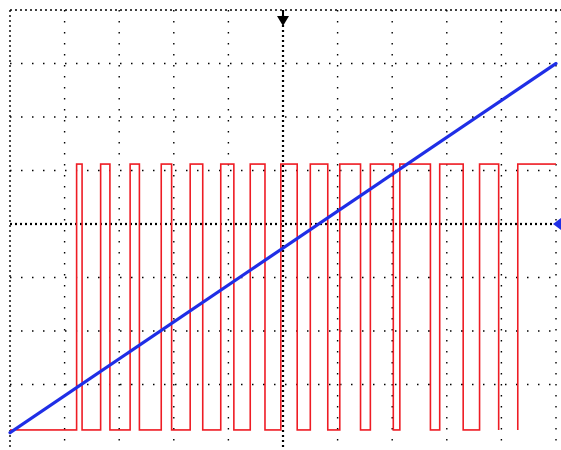 This screenshot has width=561, height=450. What do you see at coordinates (283, 21) in the screenshot?
I see `trigger-marker-icon` at bounding box center [283, 21].